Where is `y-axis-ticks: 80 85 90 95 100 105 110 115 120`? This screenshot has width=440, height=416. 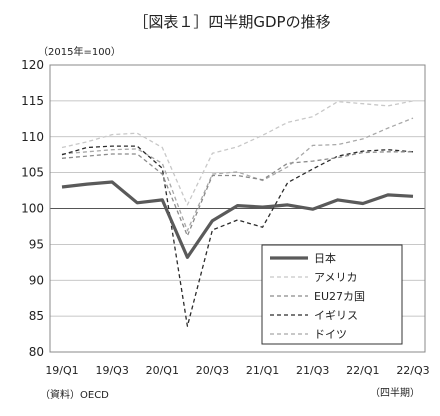
y-axis-ticks: 80 85 90 95 100 105 110 115 120 is located at coordinates (32, 208).